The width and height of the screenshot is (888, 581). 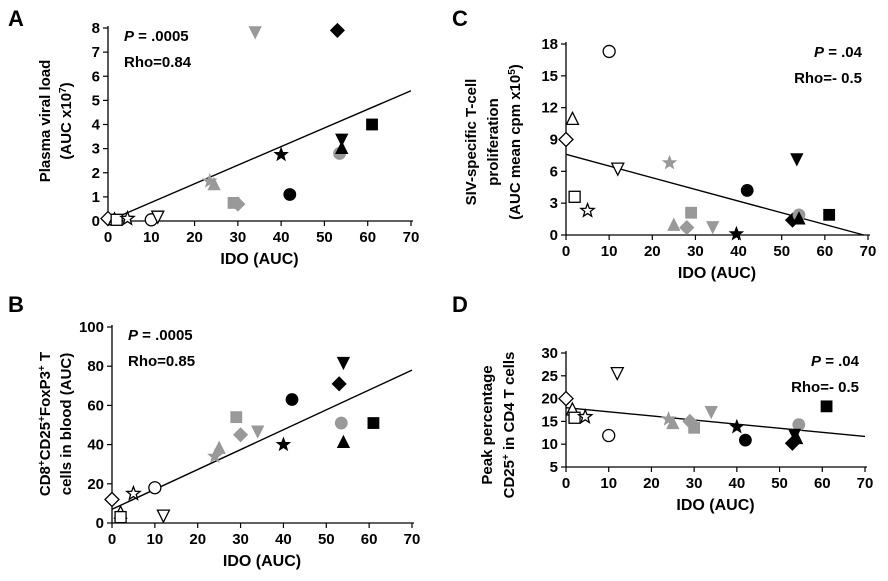 What do you see at coordinates (95, 366) in the screenshot?
I see `y-tick-label: 80` at bounding box center [95, 366].